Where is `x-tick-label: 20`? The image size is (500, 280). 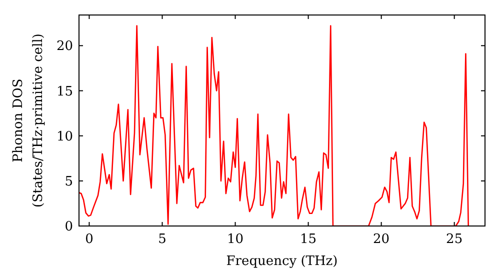 x-tick-label: 20 is located at coordinates (381, 239).